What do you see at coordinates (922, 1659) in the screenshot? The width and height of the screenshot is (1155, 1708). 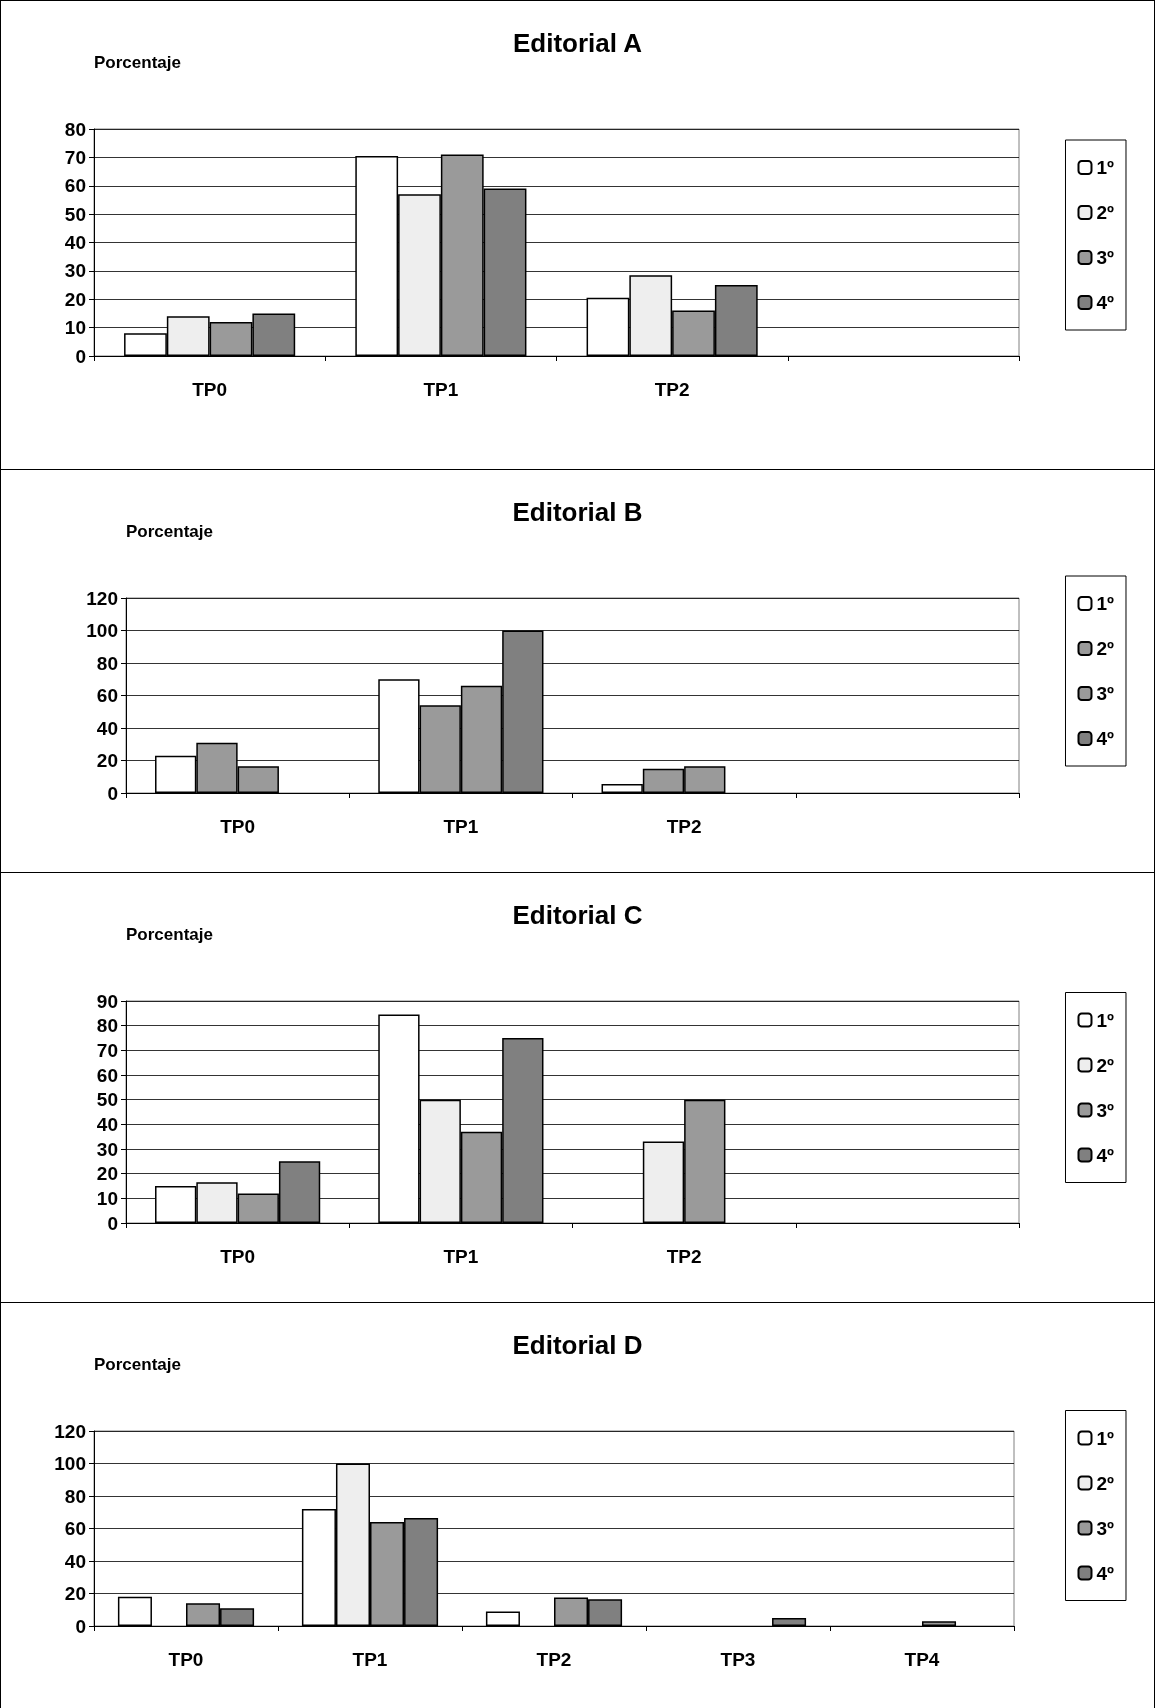 I see `x-tick-label: TP4` at bounding box center [922, 1659].